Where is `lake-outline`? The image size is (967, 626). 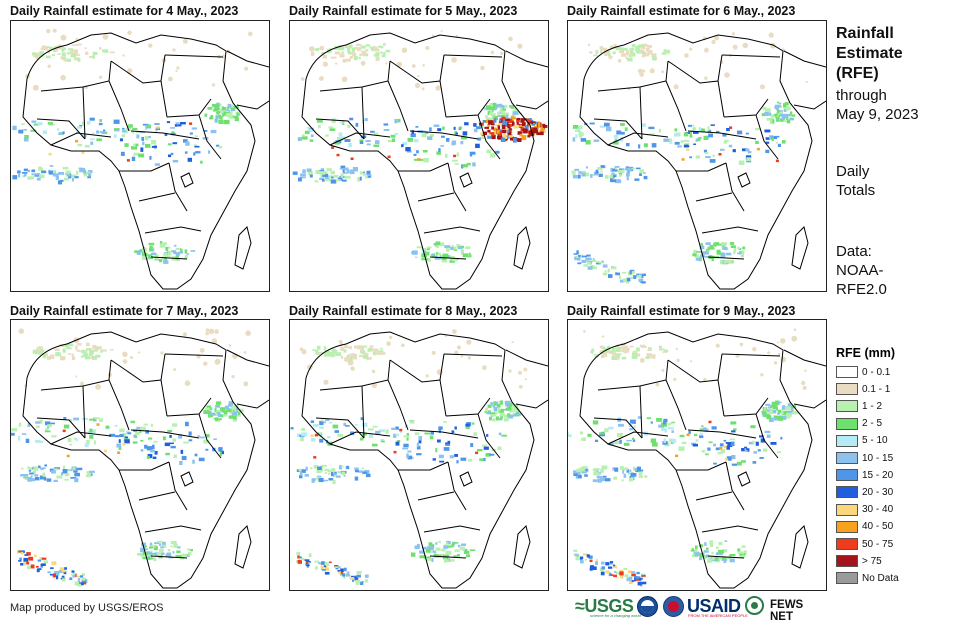
lake-outline is located at coordinates (187, 479).